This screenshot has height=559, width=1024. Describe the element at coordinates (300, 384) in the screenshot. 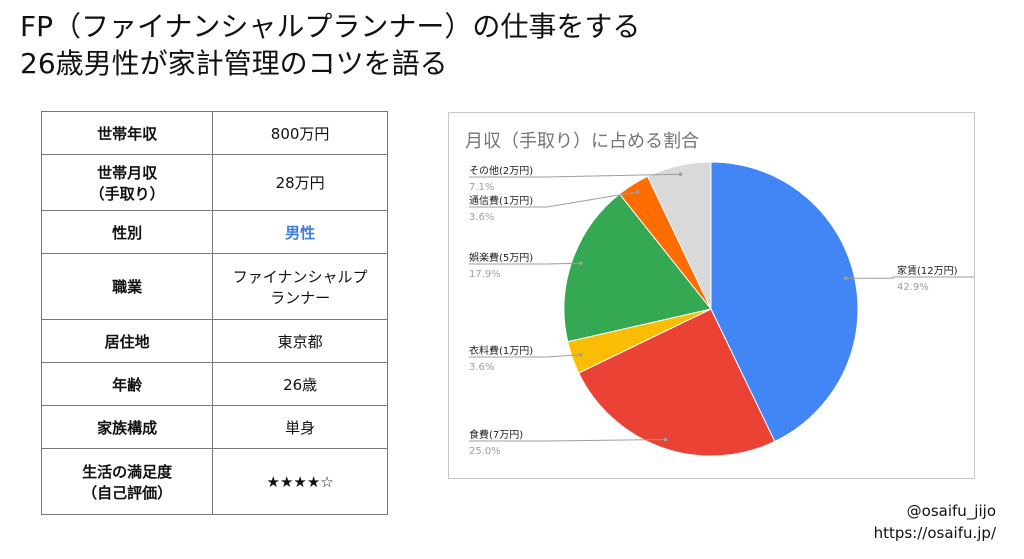

I see `profile-value: 26歳` at that location.